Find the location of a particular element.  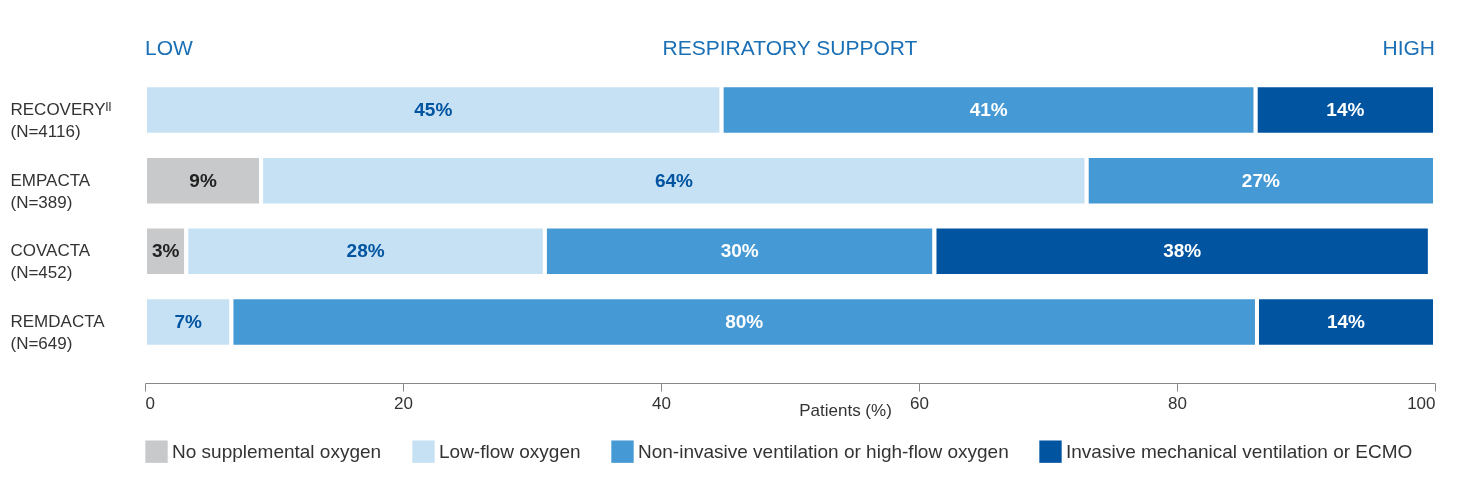

text: HIGH is located at coordinates (1408, 47).